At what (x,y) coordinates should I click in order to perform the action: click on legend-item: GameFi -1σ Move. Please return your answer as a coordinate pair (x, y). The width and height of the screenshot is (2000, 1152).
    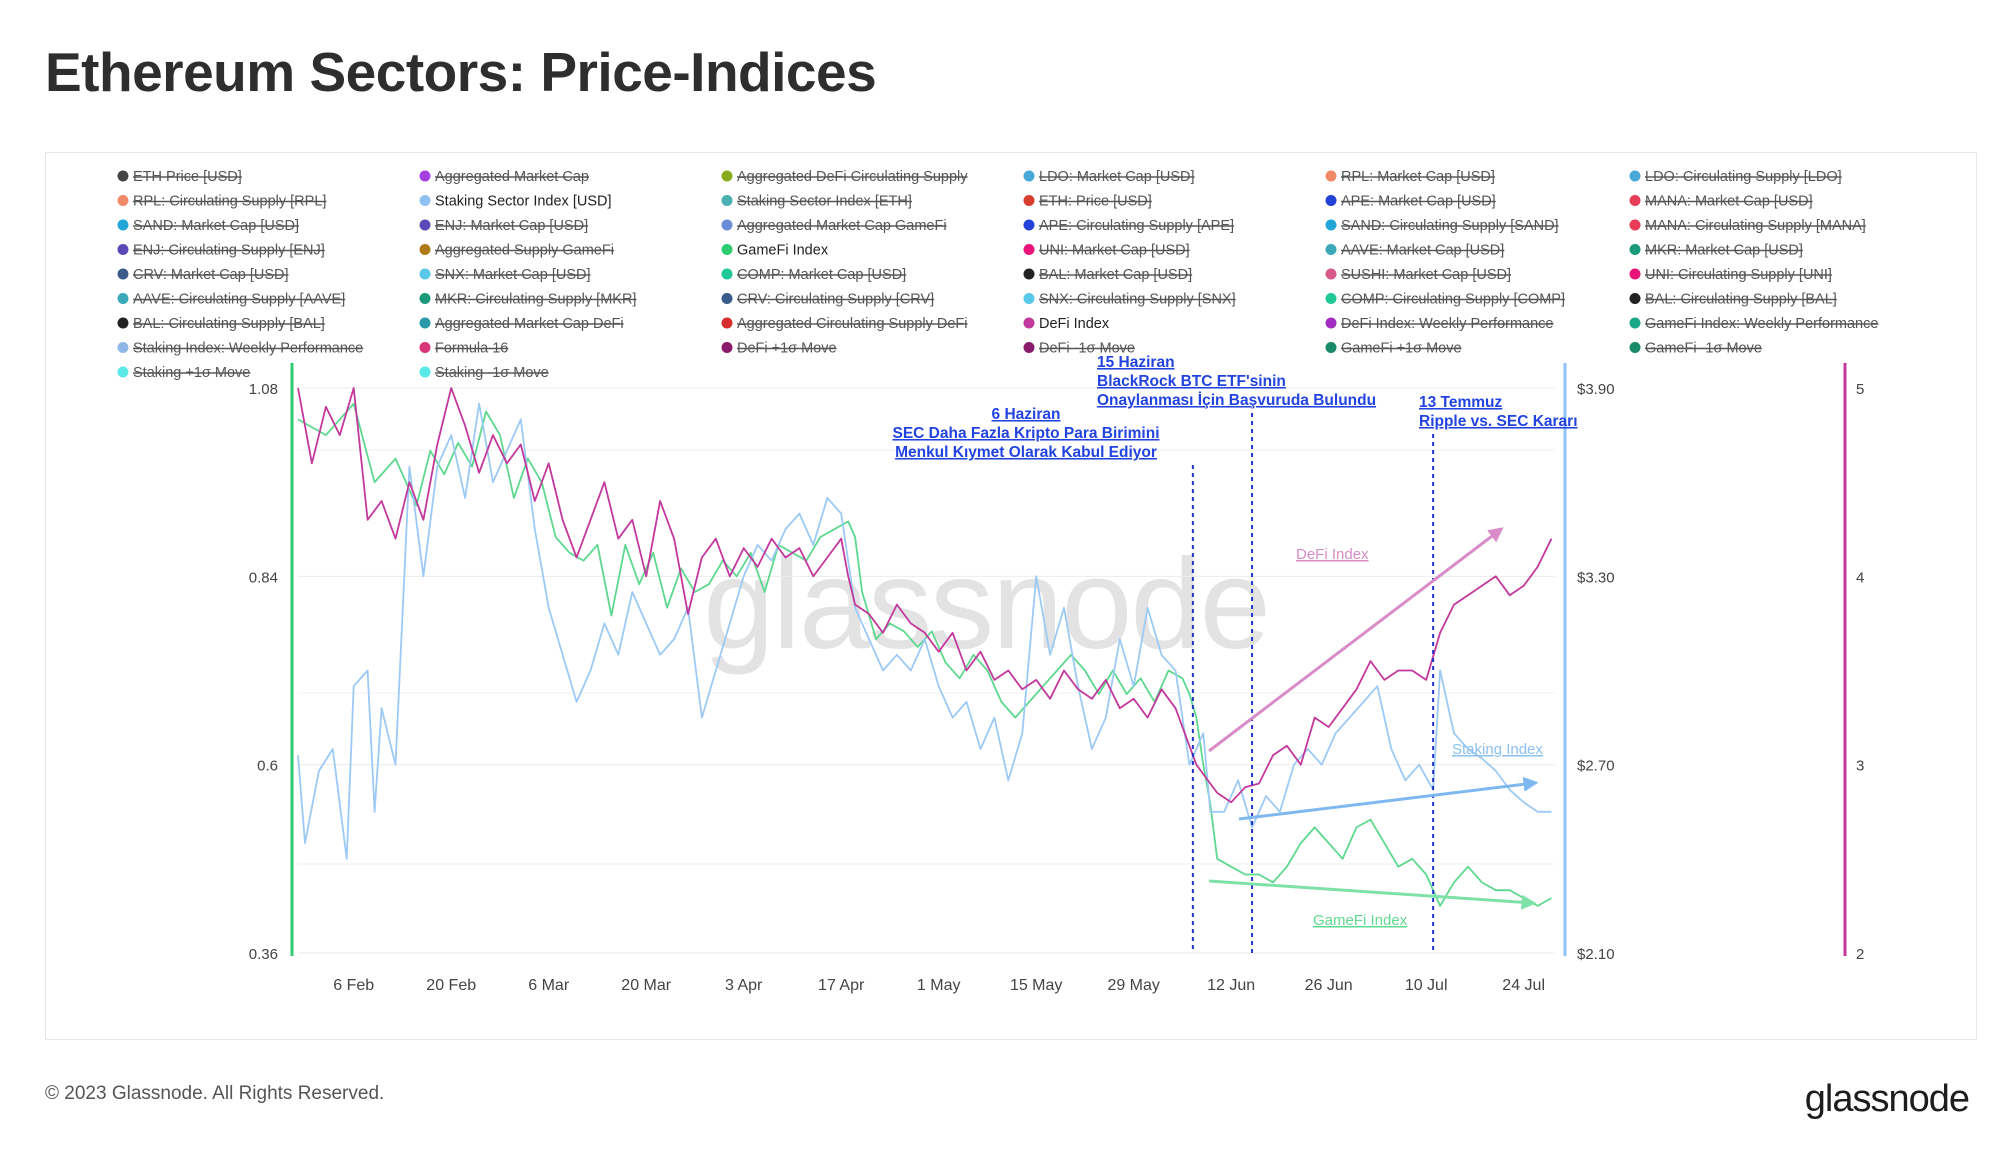
    Looking at the image, I should click on (1695, 349).